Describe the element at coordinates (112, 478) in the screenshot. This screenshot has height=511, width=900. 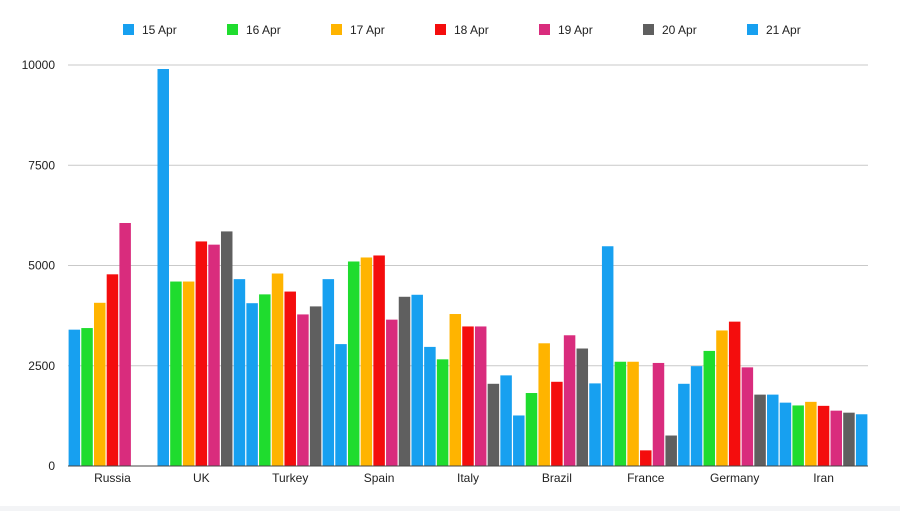
I see `x-tick-label: Russia` at that location.